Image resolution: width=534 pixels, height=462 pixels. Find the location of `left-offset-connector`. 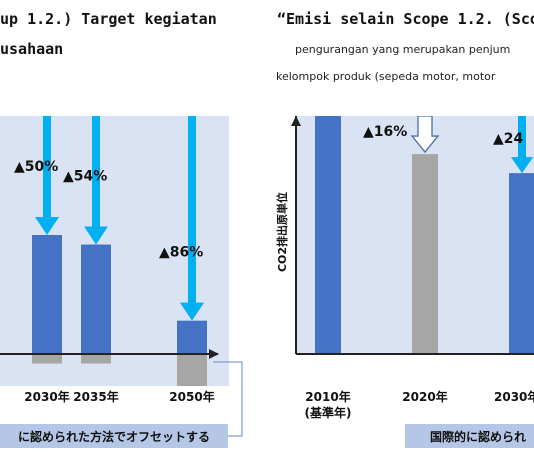

left-offset-connector is located at coordinates (228, 399).